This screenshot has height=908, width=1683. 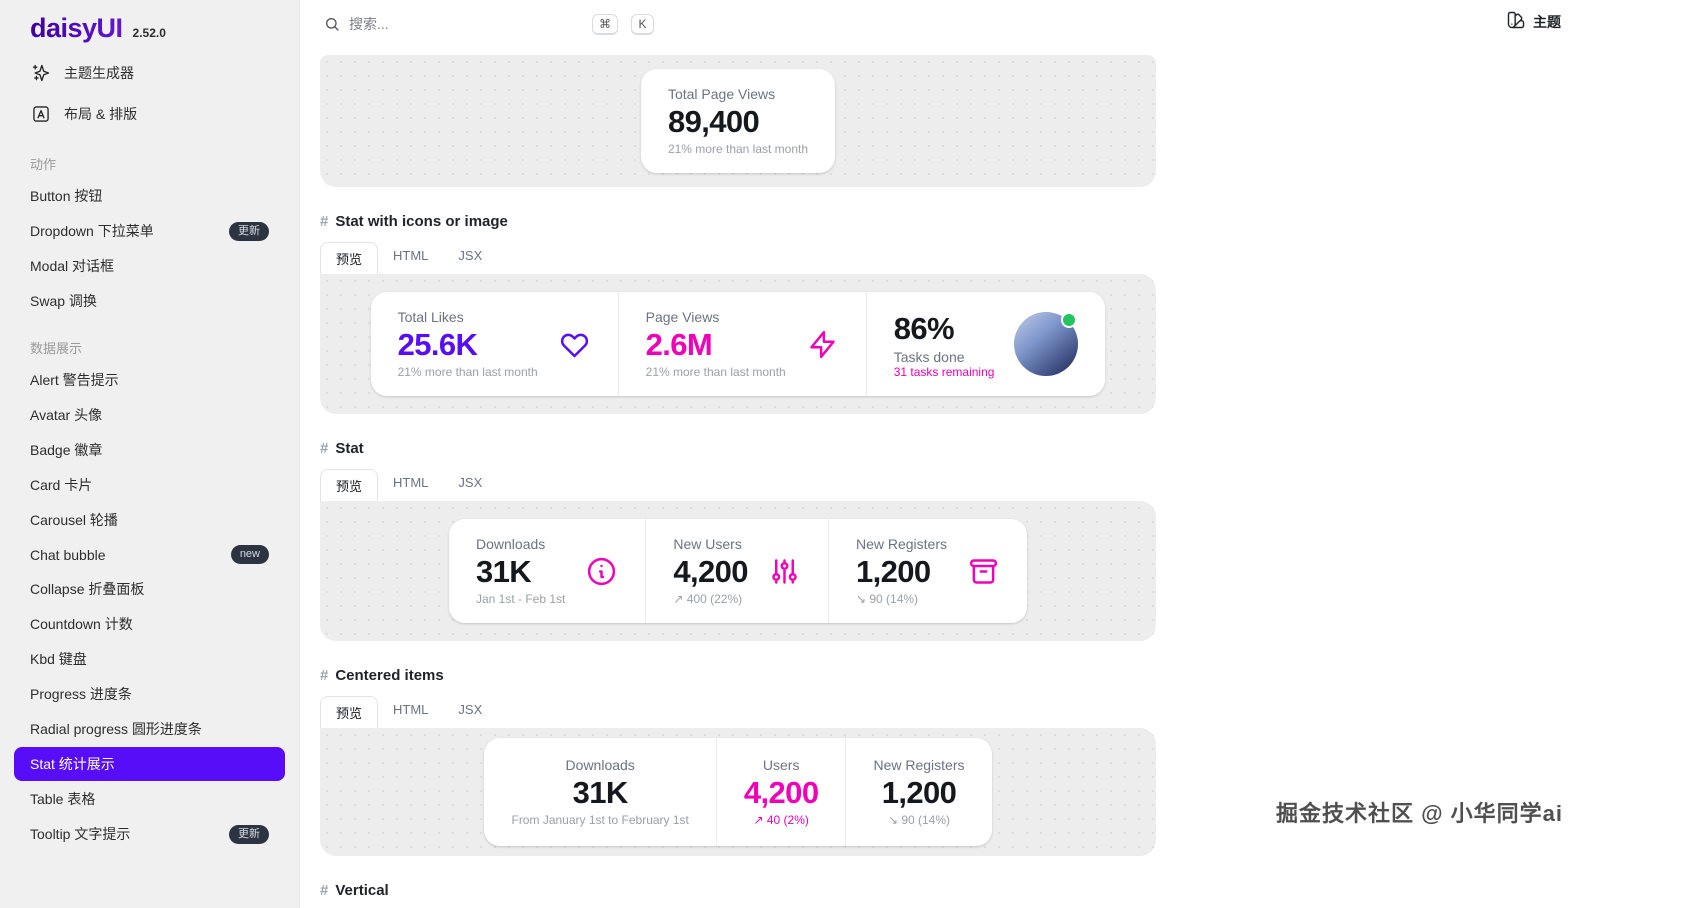 What do you see at coordinates (149, 659) in the screenshot?
I see `sidebar-item-kbd: Kbd 键盘` at bounding box center [149, 659].